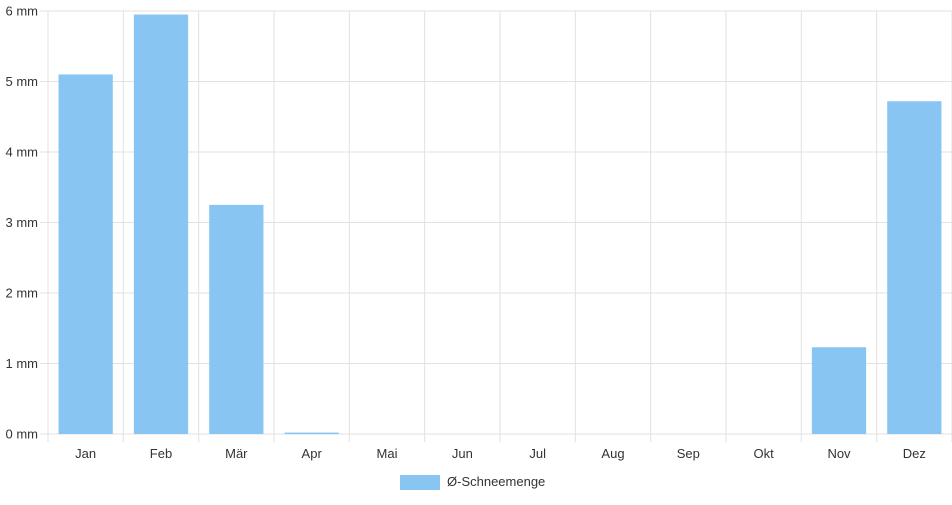 The image size is (952, 505). I want to click on legend-swatch, so click(420, 482).